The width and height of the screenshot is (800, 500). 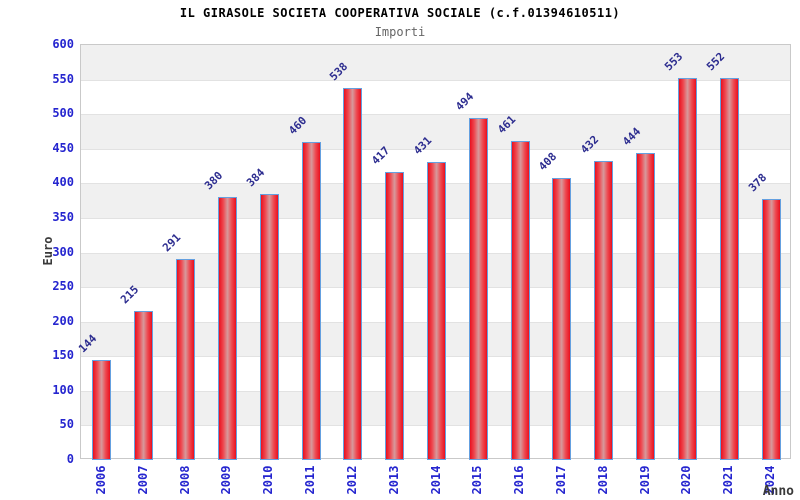 What do you see at coordinates (63, 252) in the screenshot?
I see `y-tick-label: 300` at bounding box center [63, 252].